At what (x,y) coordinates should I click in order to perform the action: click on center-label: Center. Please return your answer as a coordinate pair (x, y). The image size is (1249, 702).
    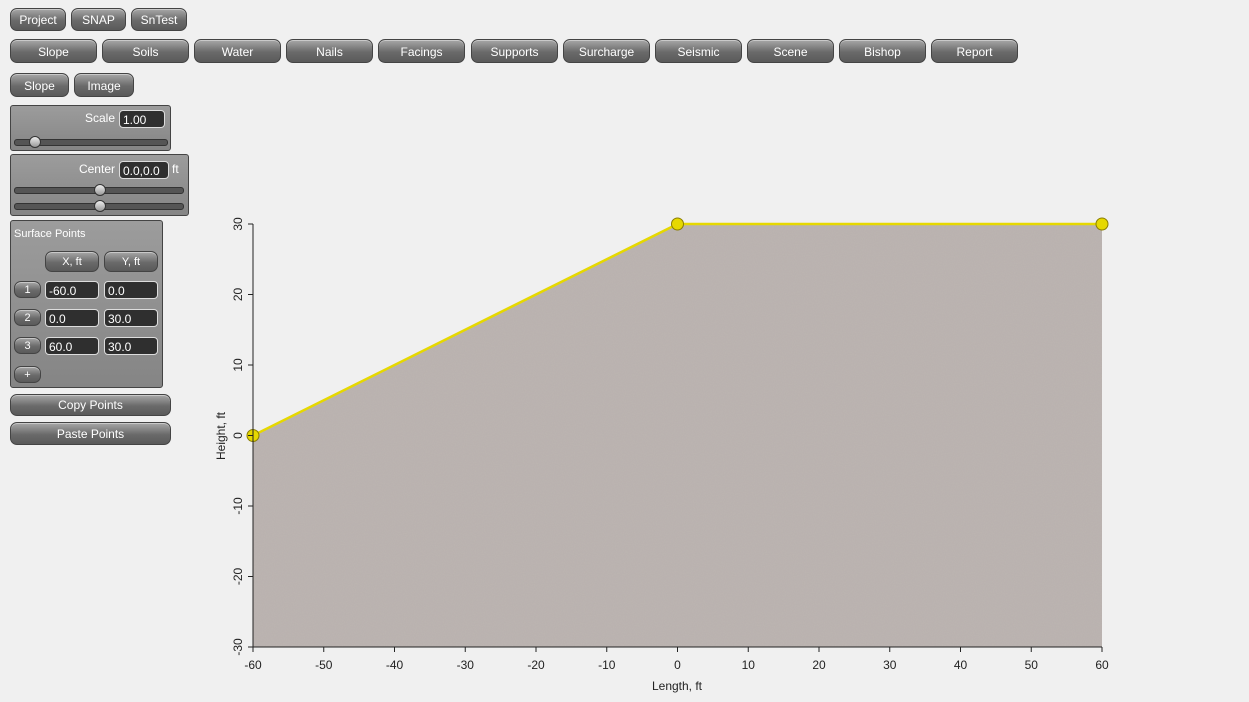
    Looking at the image, I should click on (96, 169).